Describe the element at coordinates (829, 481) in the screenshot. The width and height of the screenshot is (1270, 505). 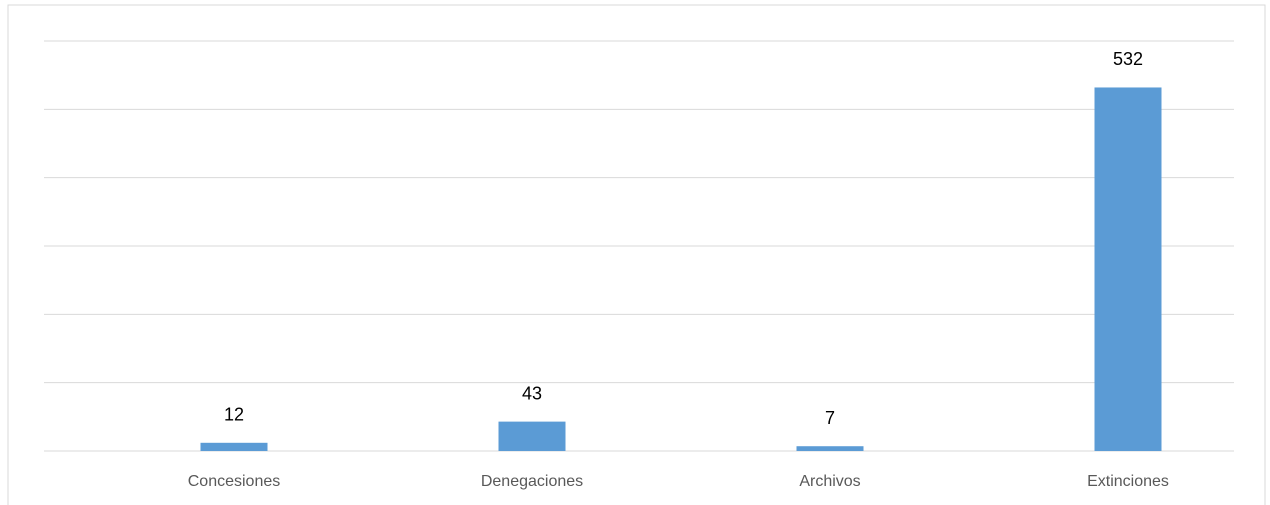
I see `x-tick-label: Archivos` at that location.